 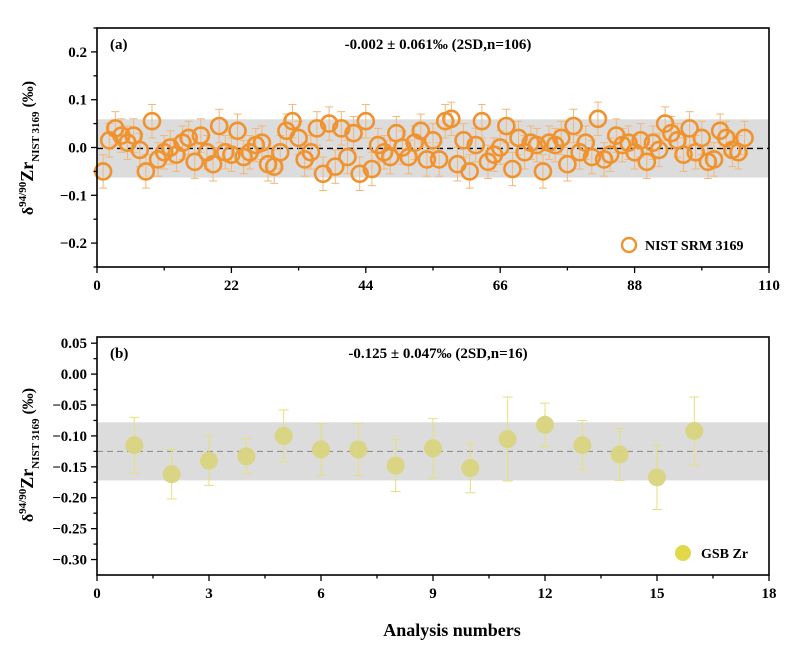 I want to click on y-tick-label: −0.1, so click(x=73, y=196).